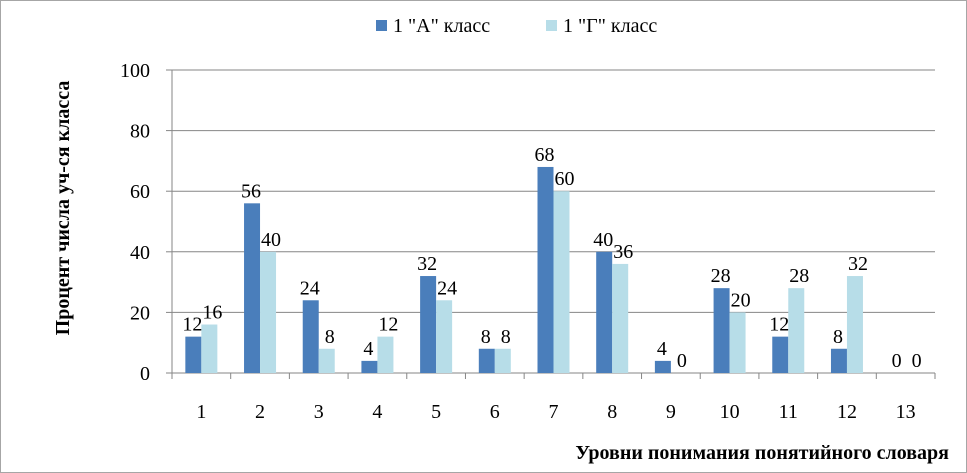  What do you see at coordinates (201, 412) in the screenshot?
I see `x-tick-label: 1` at bounding box center [201, 412].